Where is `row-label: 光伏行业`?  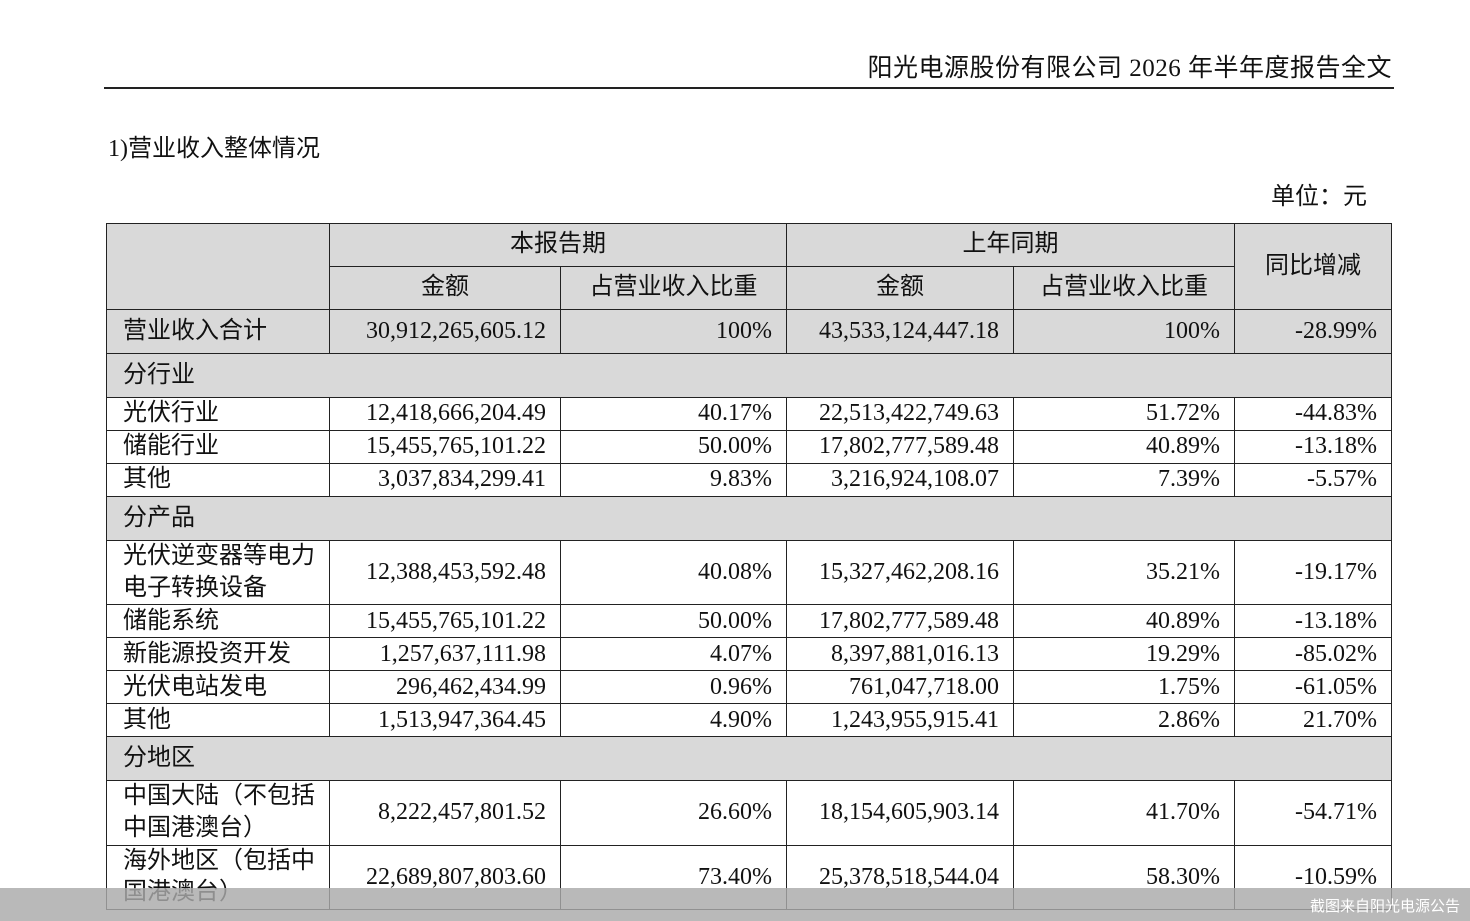 row-label: 光伏行业 is located at coordinates (218, 414).